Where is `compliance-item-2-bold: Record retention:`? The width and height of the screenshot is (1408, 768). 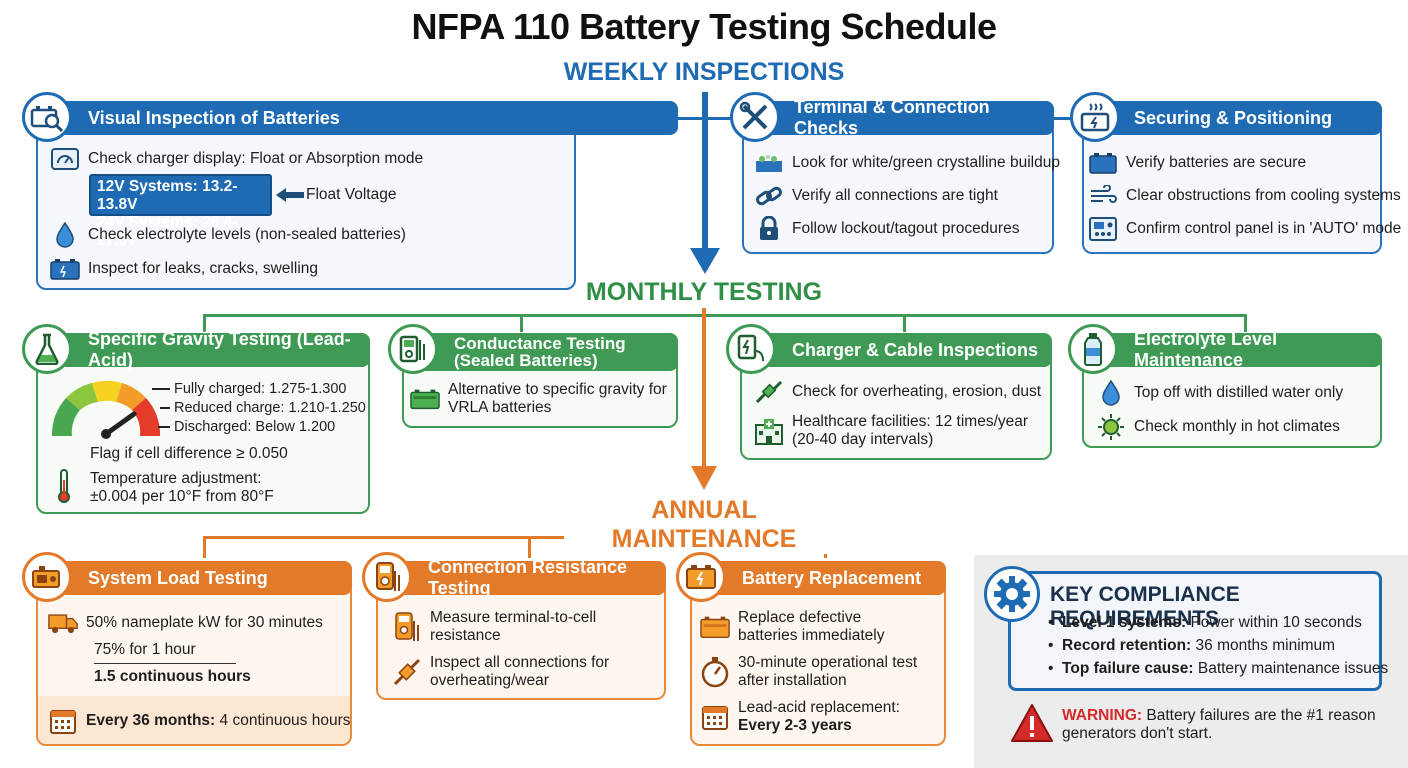 compliance-item-2-bold: Record retention: is located at coordinates (1127, 645).